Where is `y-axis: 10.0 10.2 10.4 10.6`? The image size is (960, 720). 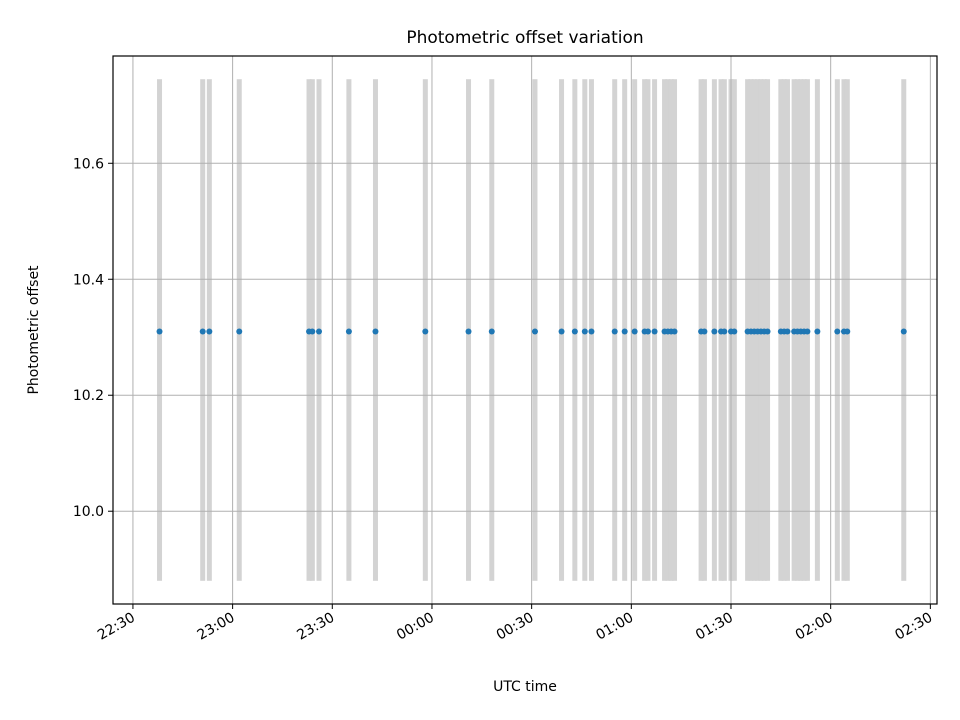
y-axis: 10.0 10.2 10.4 10.6 is located at coordinates (93, 338).